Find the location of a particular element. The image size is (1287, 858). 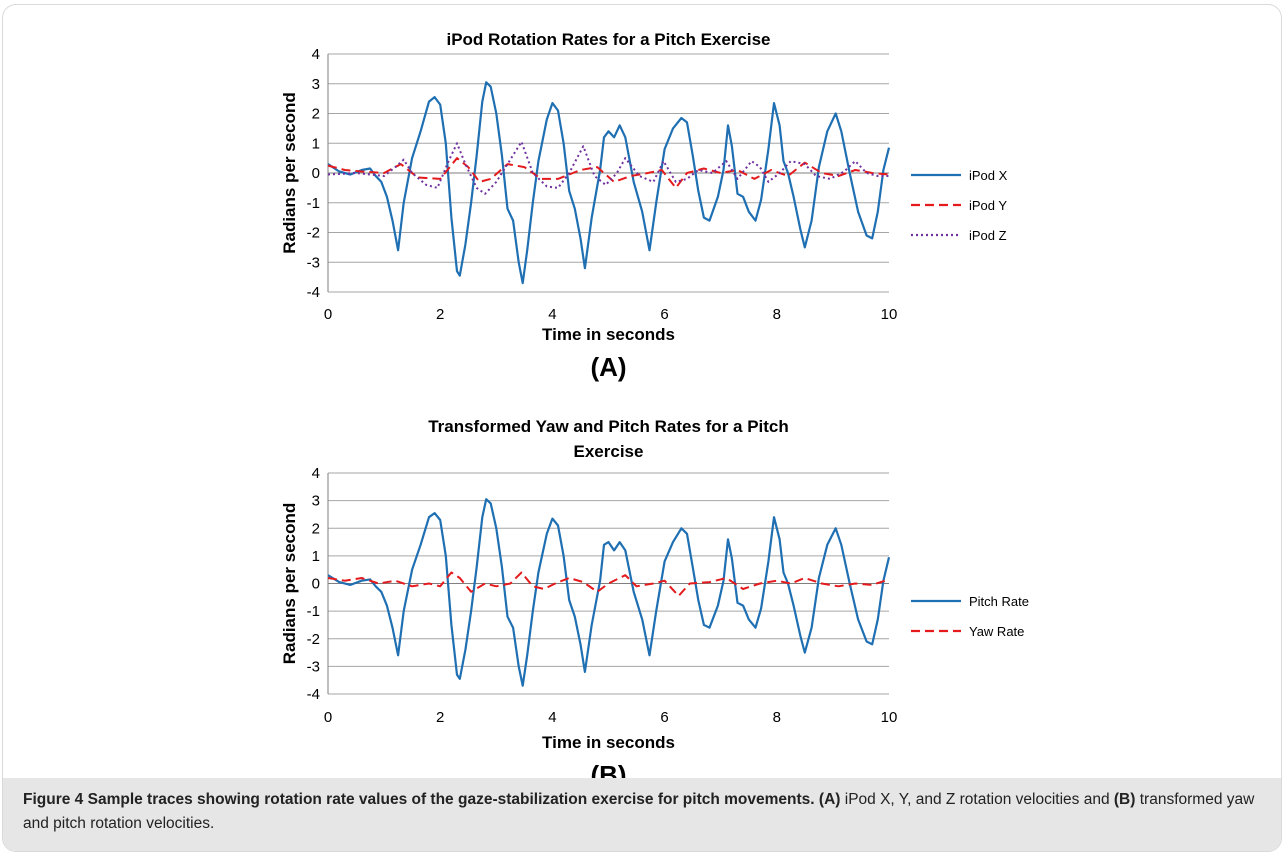

chart-b-y-axis-title: Radians per second is located at coordinates (289, 584).